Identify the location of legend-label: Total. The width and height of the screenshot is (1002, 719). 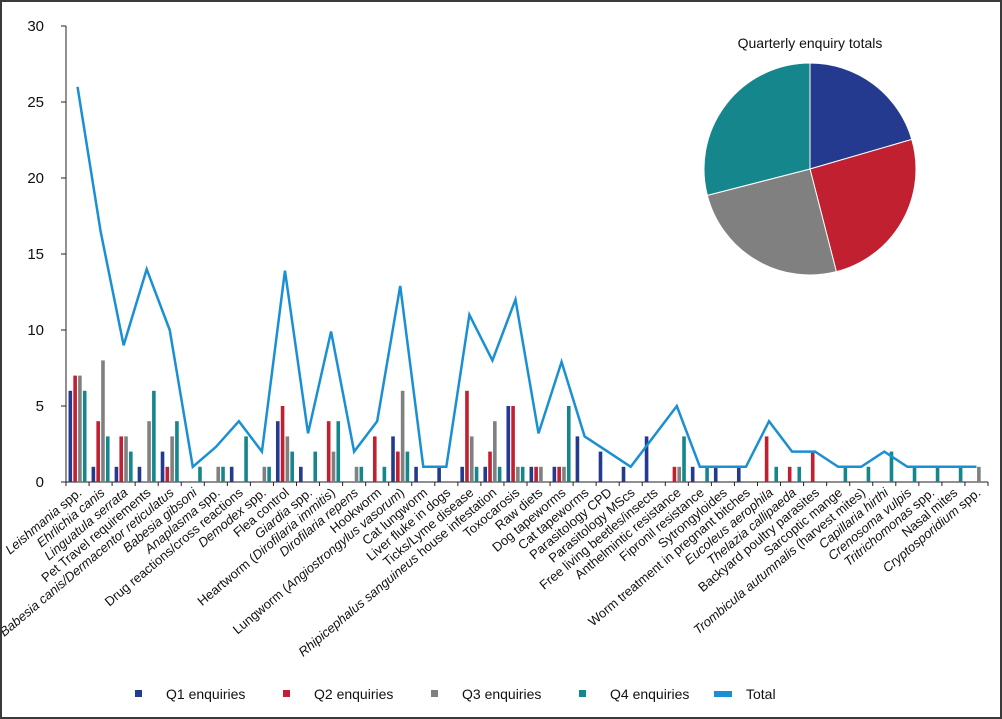
(761, 694).